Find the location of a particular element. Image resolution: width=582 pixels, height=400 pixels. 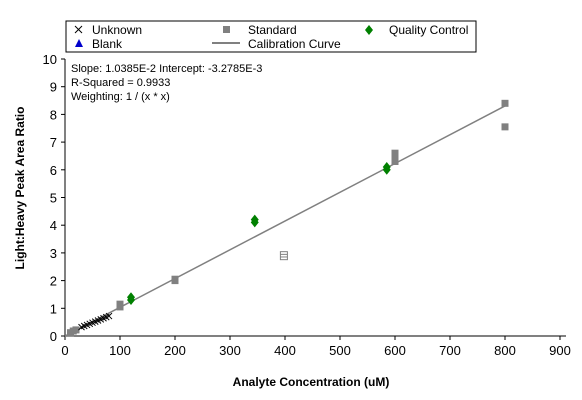

unknown-point is located at coordinates (109, 316).